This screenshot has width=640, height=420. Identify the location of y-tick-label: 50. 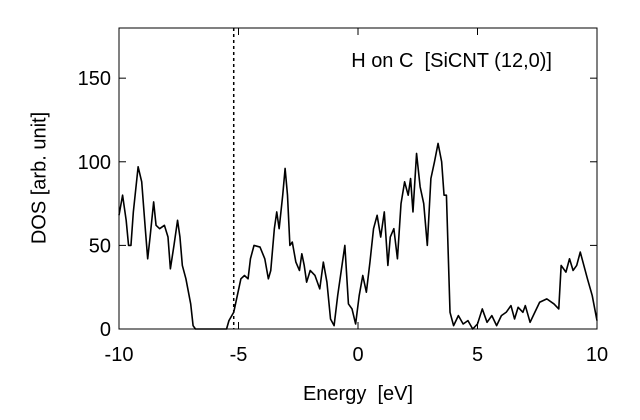
(100, 246).